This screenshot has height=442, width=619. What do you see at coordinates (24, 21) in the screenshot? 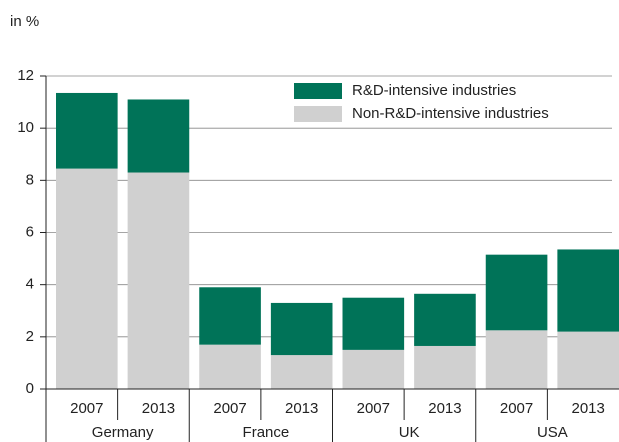
I see `y-axis-label: in %` at bounding box center [24, 21].